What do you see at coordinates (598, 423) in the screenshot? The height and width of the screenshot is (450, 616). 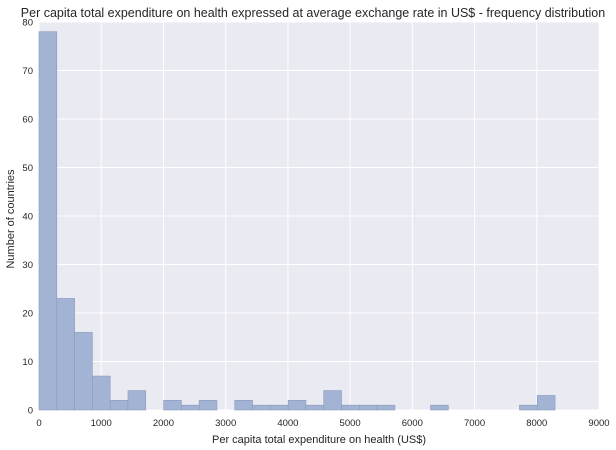 I see `x-tick-label: 9000` at bounding box center [598, 423].